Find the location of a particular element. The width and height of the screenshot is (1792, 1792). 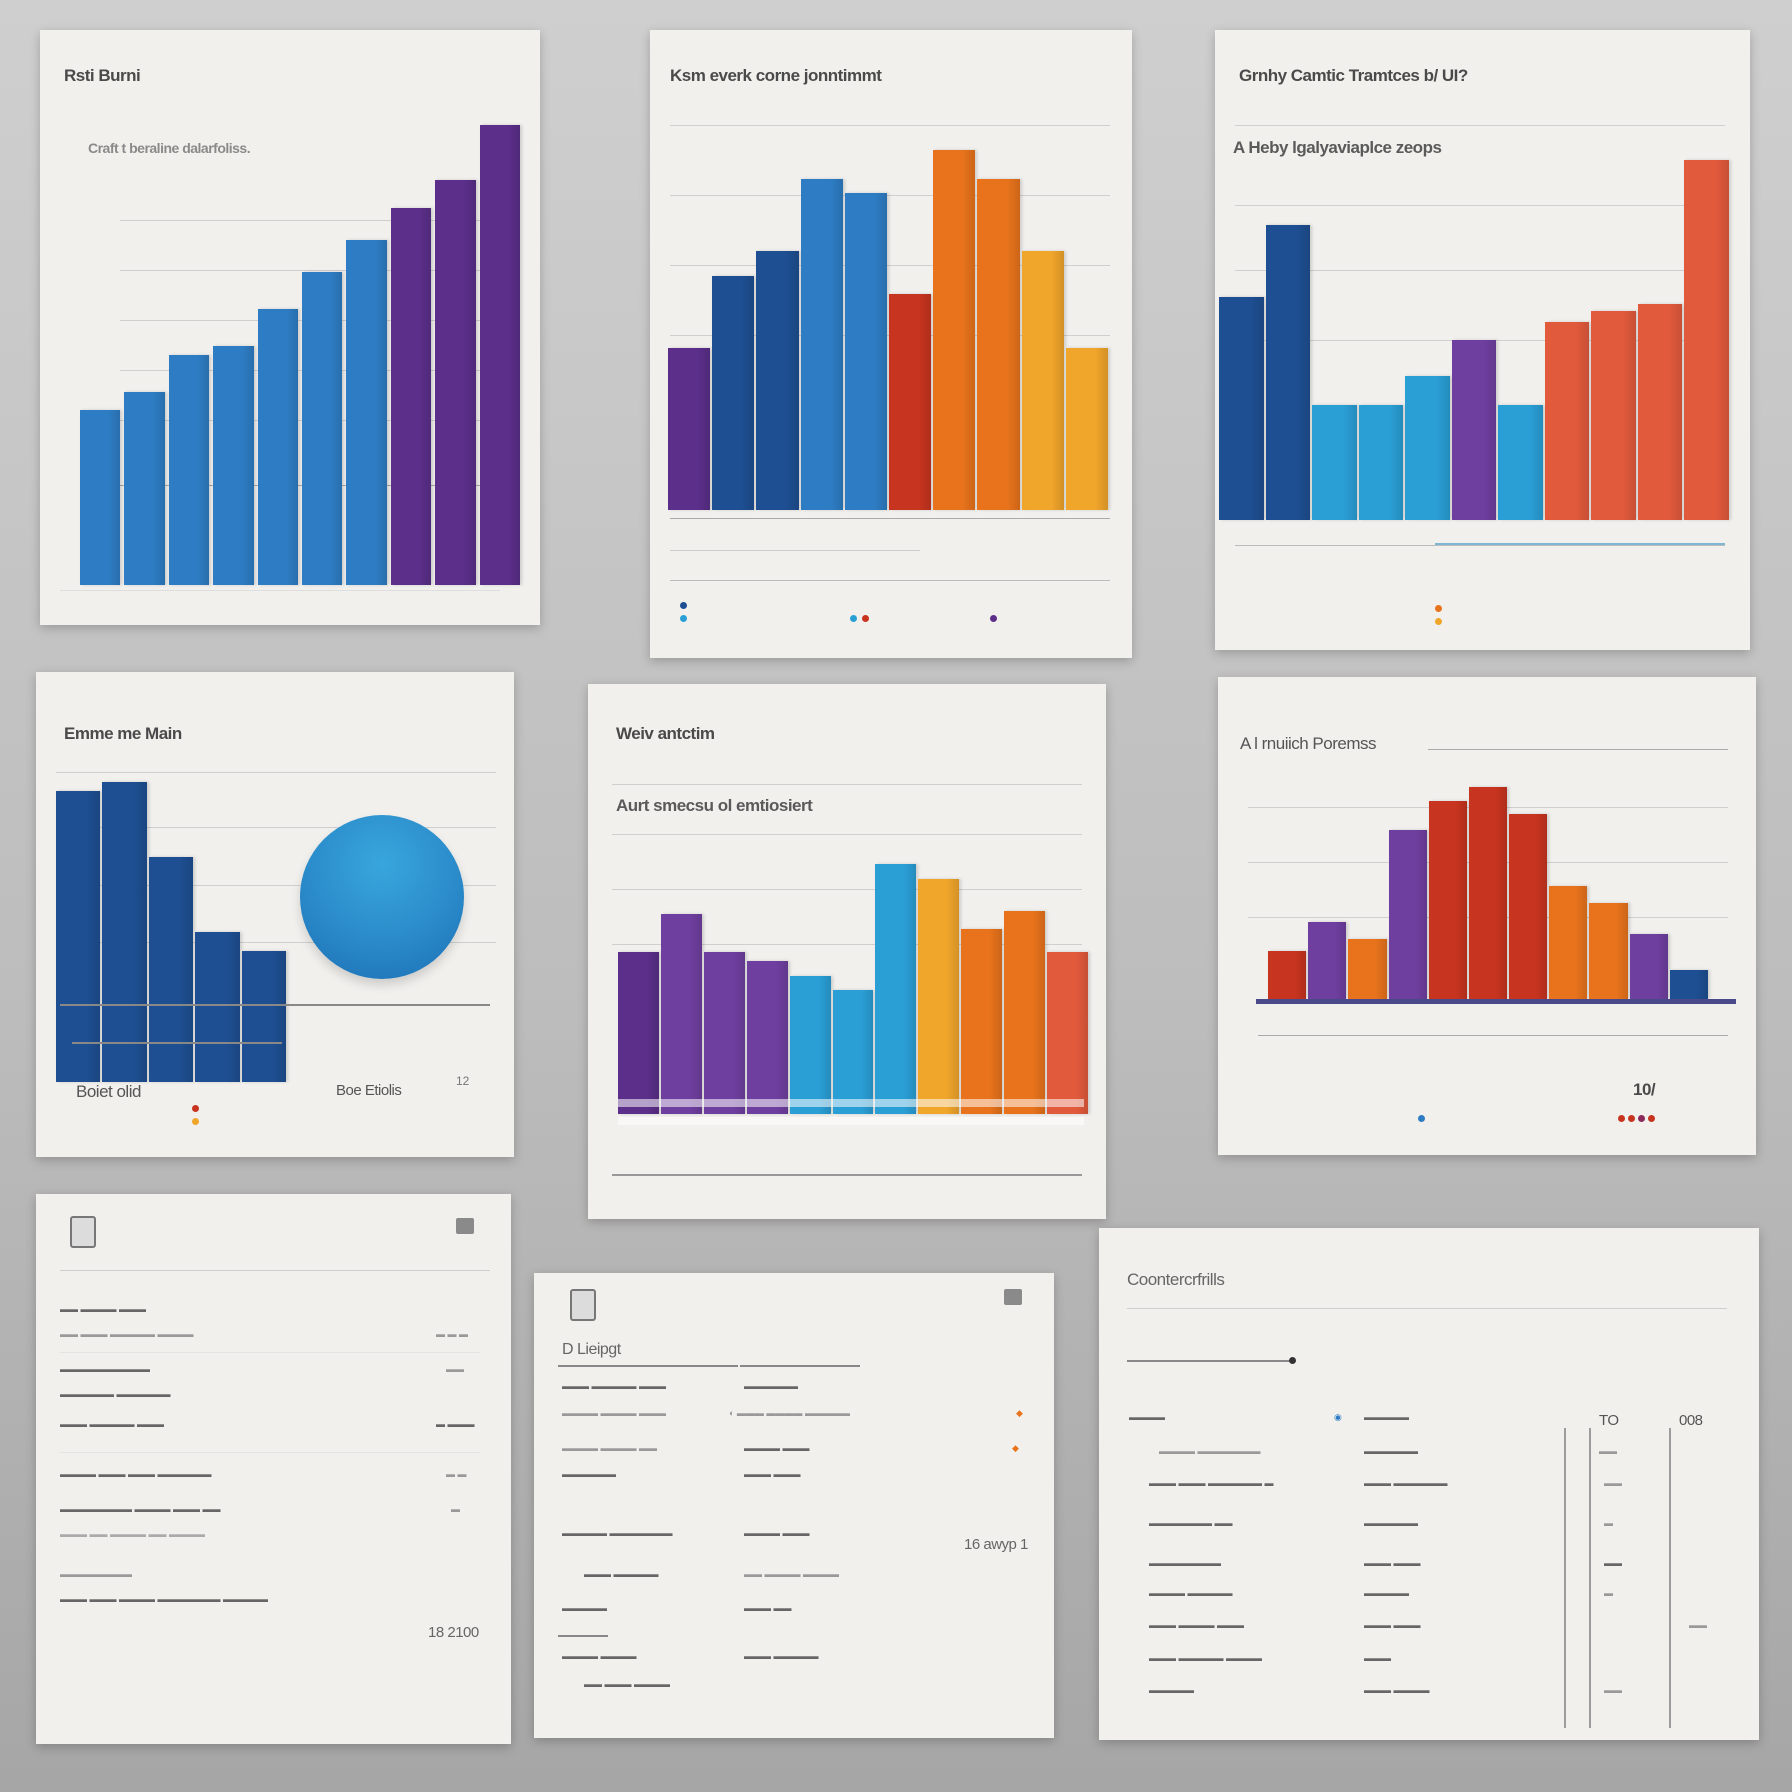

chart-card-6: A l rnuiich Poremss 10/ is located at coordinates (1487, 916).